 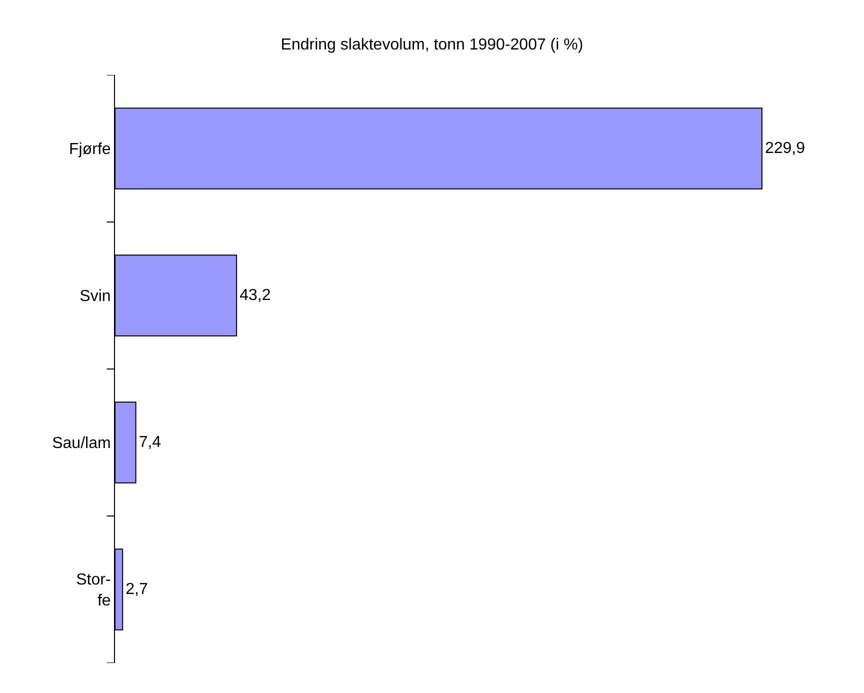 What do you see at coordinates (785, 148) in the screenshot?
I see `data-label: 229,9` at bounding box center [785, 148].